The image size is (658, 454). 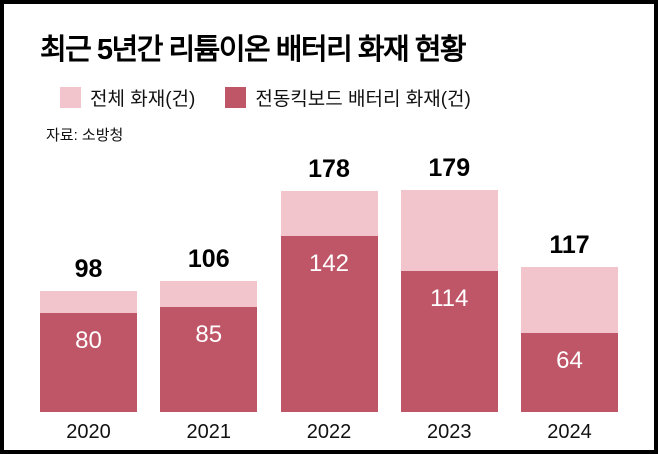 I want to click on legend: 전체 화재(건) 전동킥보드 배터리 화재(건), so click(x=339, y=97).